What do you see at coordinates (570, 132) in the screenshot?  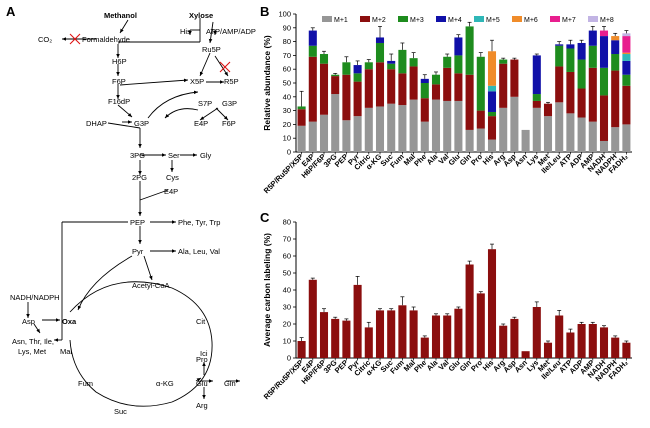 I see `bar-m-1-atp` at bounding box center [570, 132].